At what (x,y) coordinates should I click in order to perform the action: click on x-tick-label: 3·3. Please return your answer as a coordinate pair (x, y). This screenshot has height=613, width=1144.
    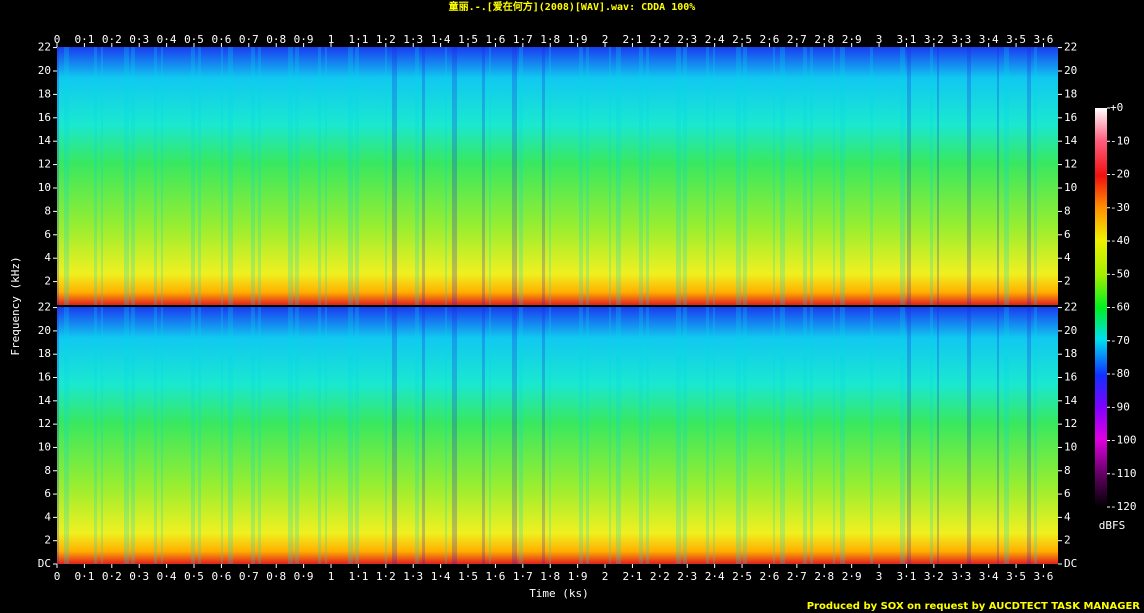
    Looking at the image, I should click on (961, 576).